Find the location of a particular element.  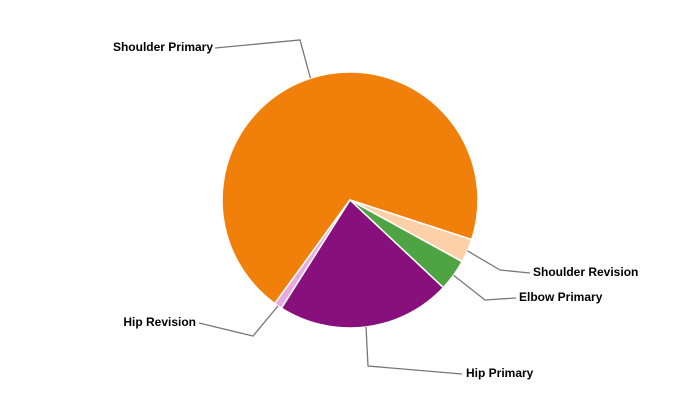

slice-label: Shoulder Primary is located at coordinates (163, 47).